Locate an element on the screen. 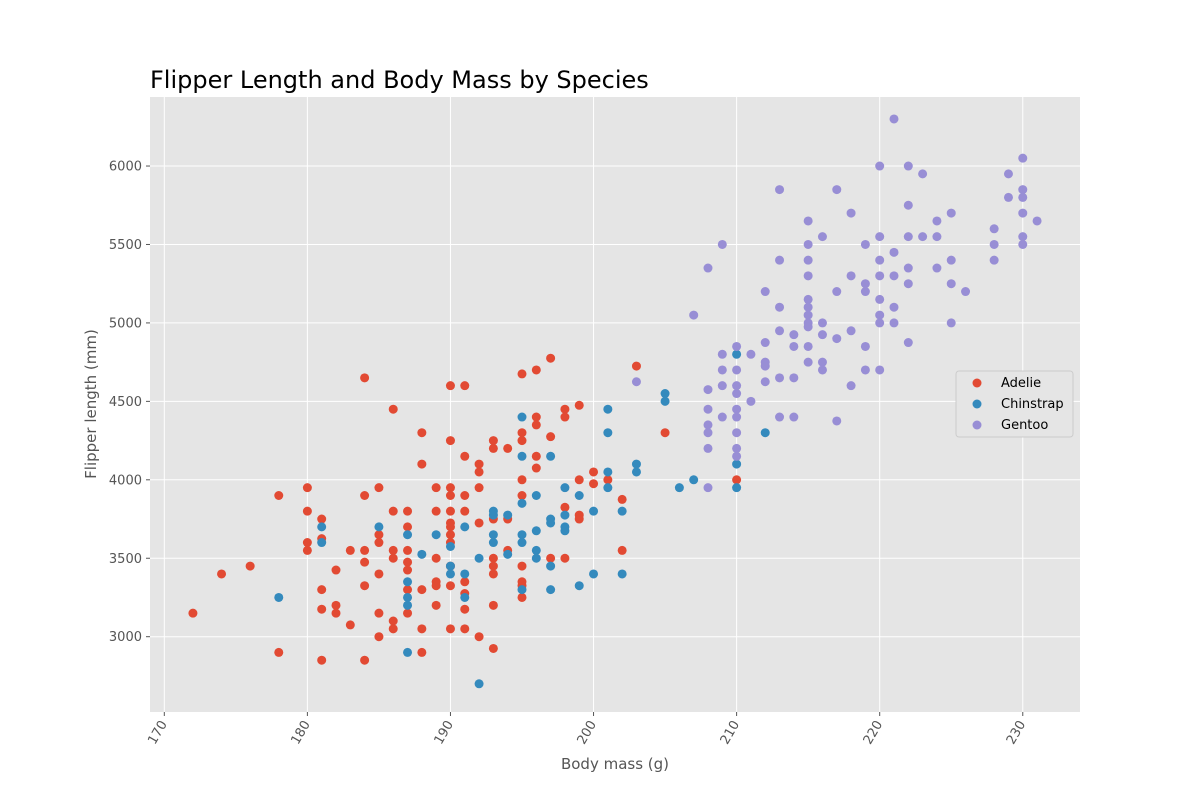  legend-marker-gentoo is located at coordinates (977, 425).